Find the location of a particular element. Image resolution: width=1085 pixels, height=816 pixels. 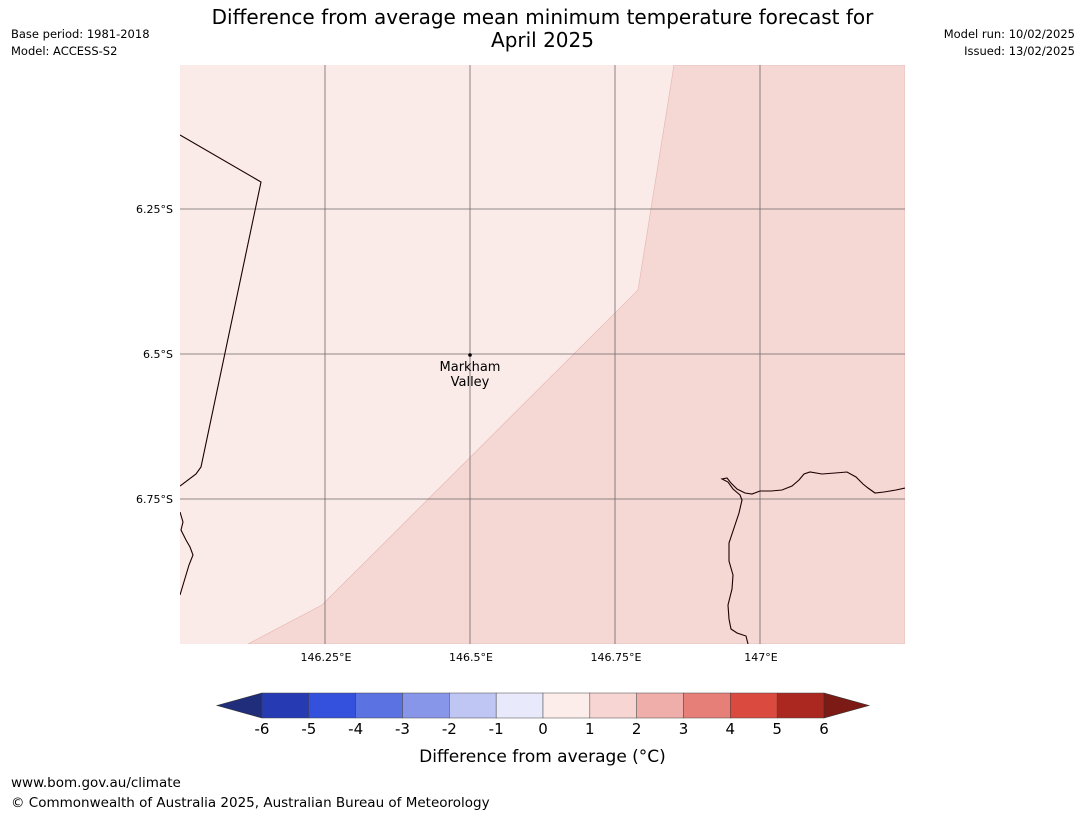

base-period-text: Base period: 1981-2018 is located at coordinates (80, 34).